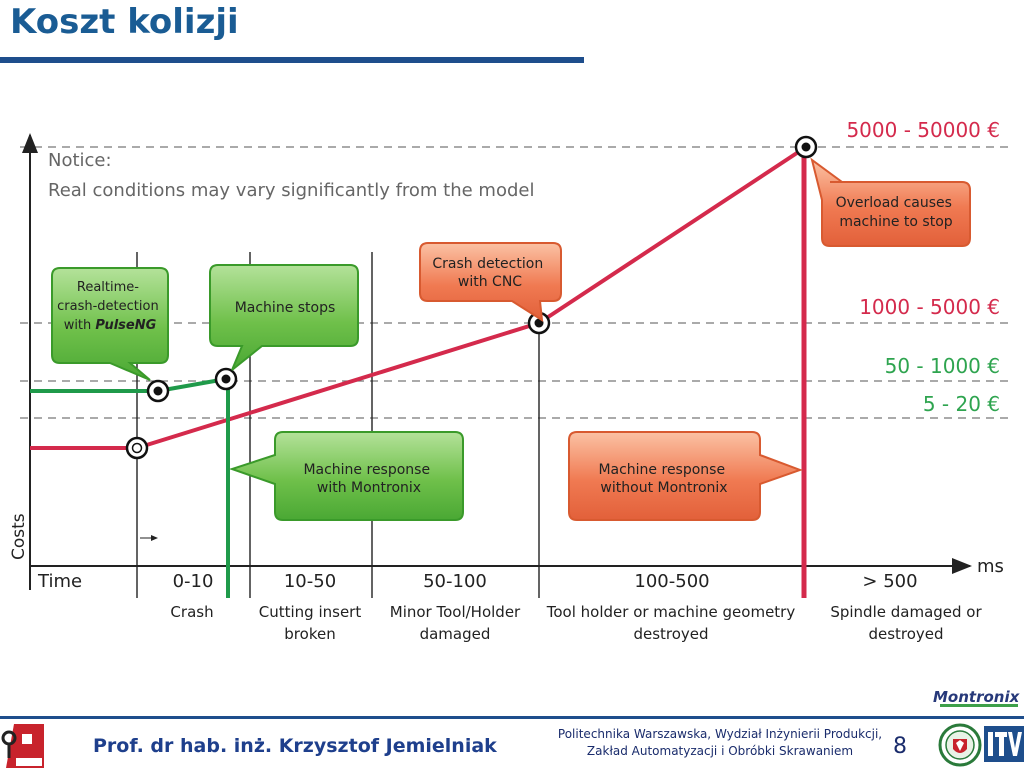 The width and height of the screenshot is (1024, 768). I want to click on callout-realtime-line-1: Realtime-, so click(108, 287).